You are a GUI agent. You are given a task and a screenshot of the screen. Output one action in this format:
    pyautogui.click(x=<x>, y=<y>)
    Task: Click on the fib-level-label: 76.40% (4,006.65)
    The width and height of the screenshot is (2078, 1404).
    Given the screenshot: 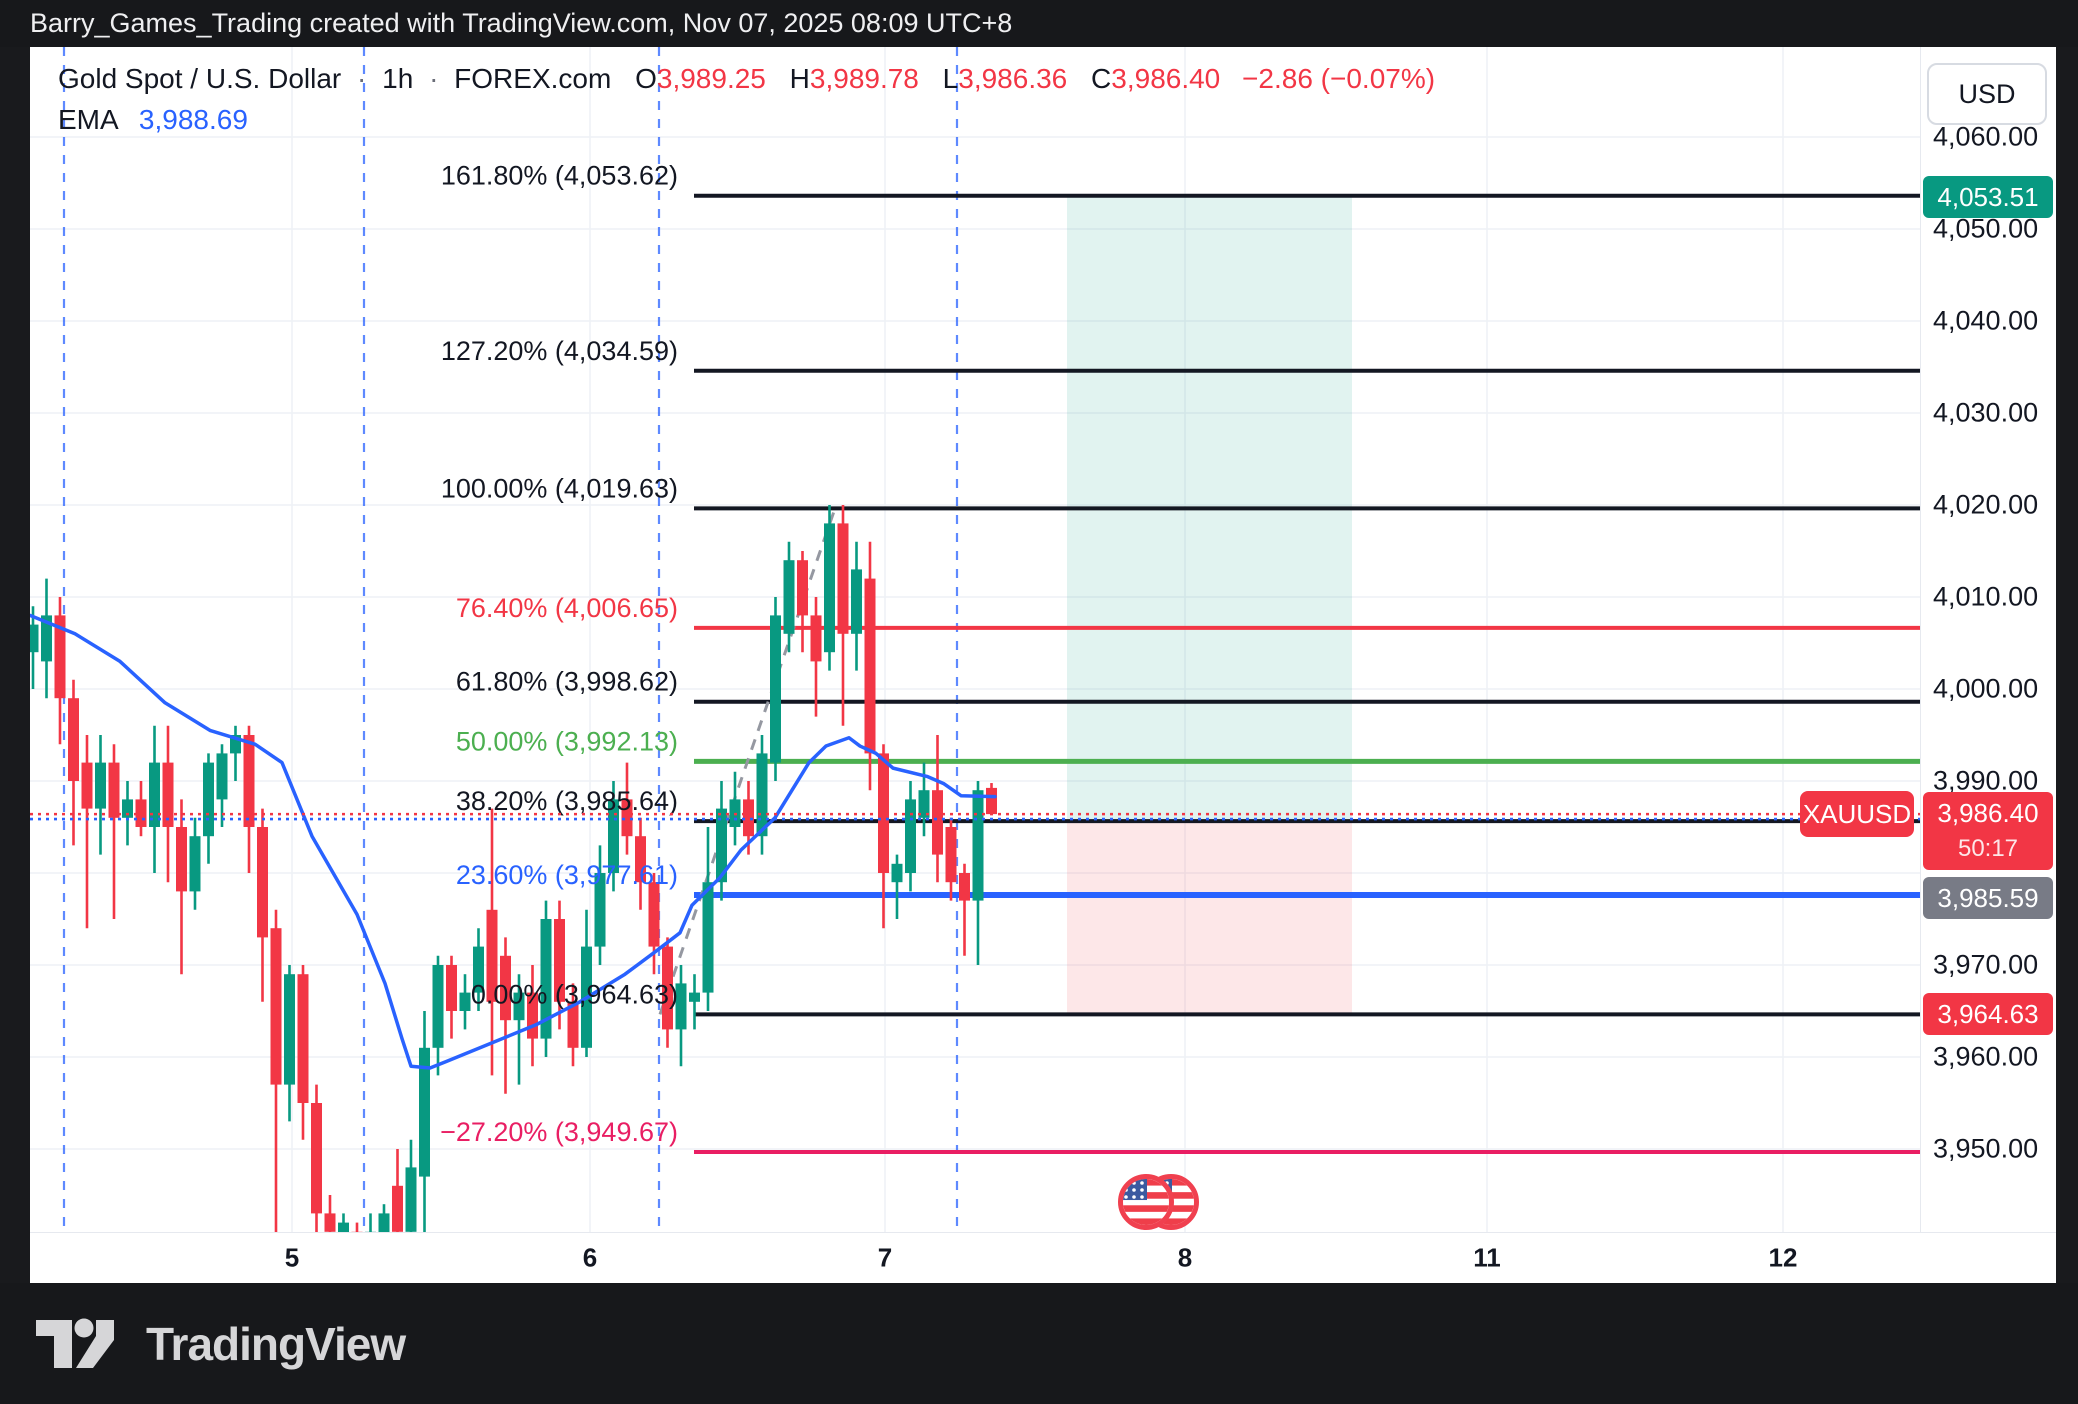 What is the action you would take?
    pyautogui.click(x=567, y=608)
    